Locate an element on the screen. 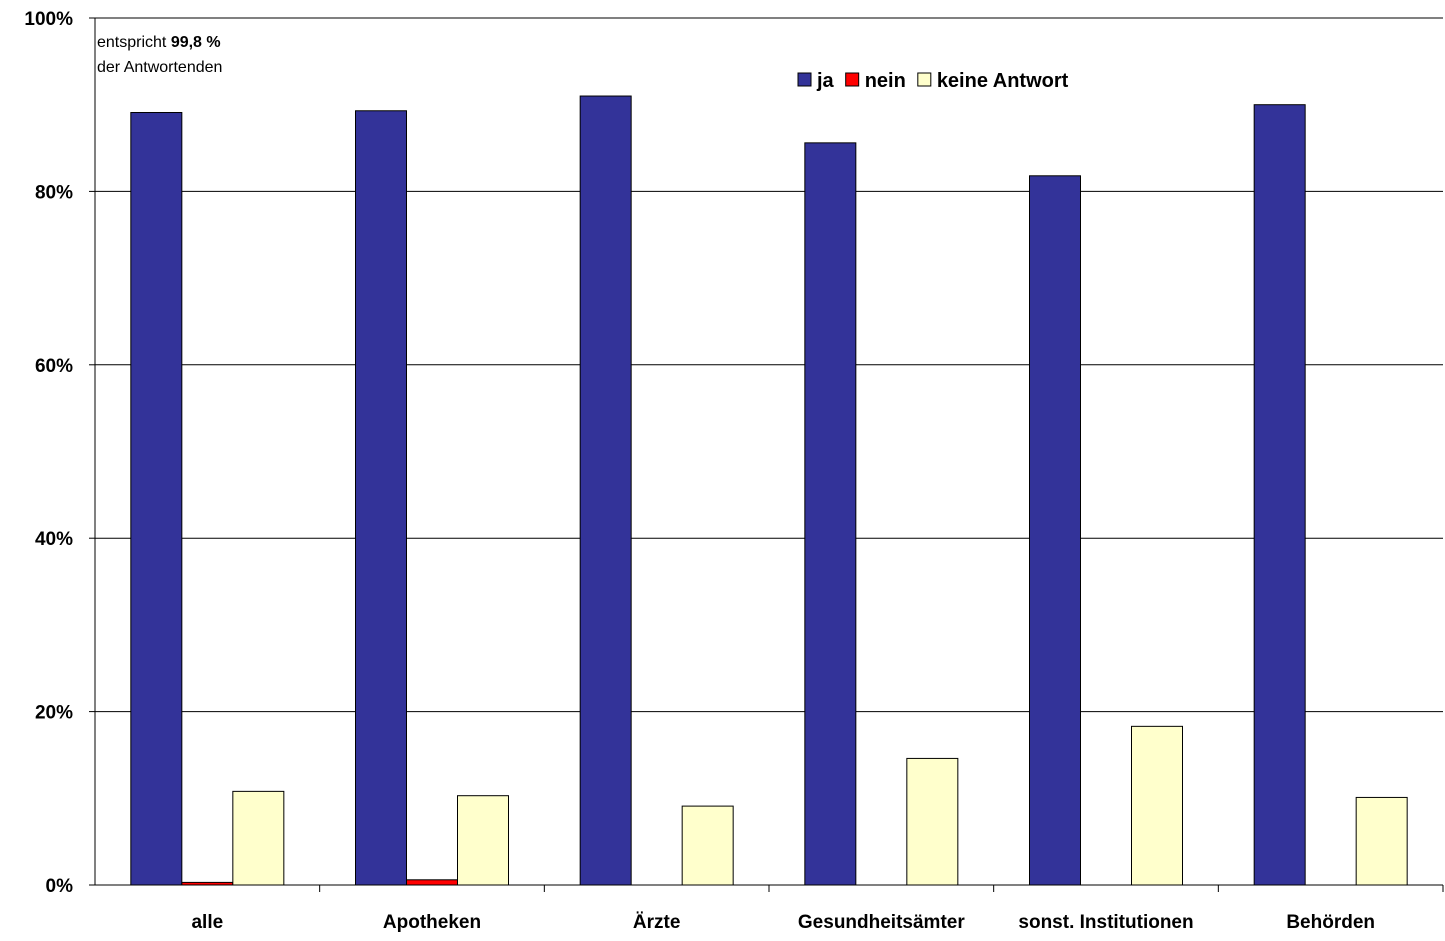 The width and height of the screenshot is (1445, 941). bar-ja-alle is located at coordinates (156, 499).